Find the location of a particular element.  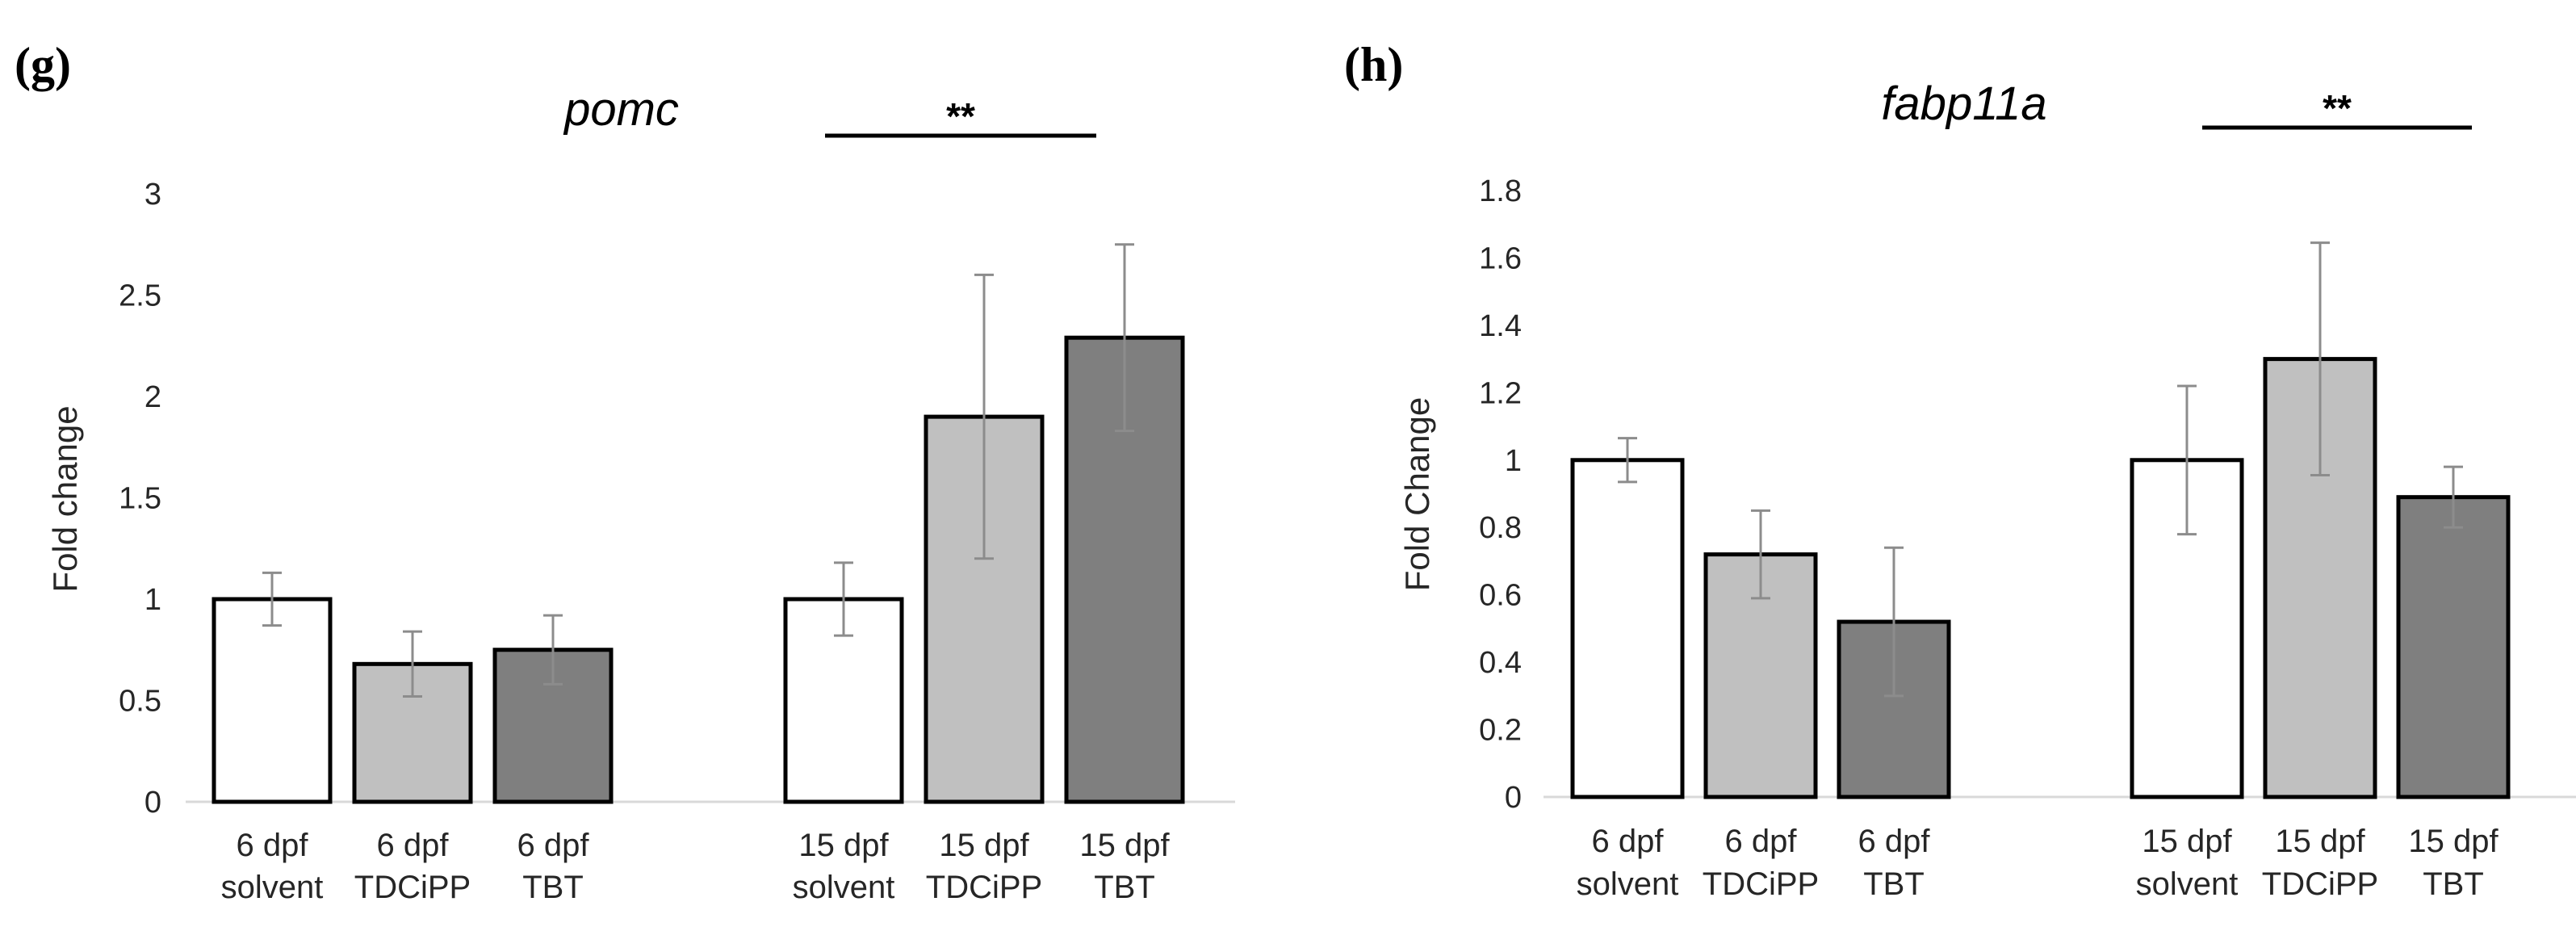

y-tick-label: 2.5 is located at coordinates (140, 296).